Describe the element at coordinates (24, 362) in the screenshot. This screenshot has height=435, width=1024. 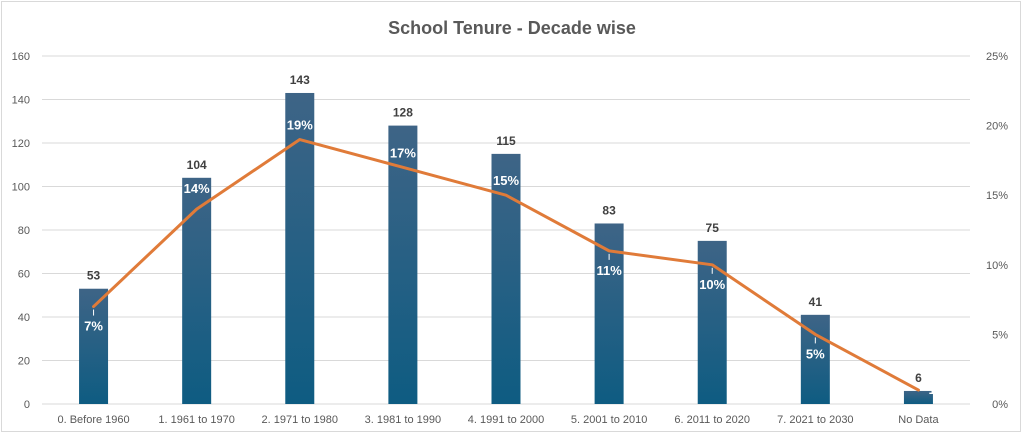
I see `y-left-tick-label: 20` at that location.